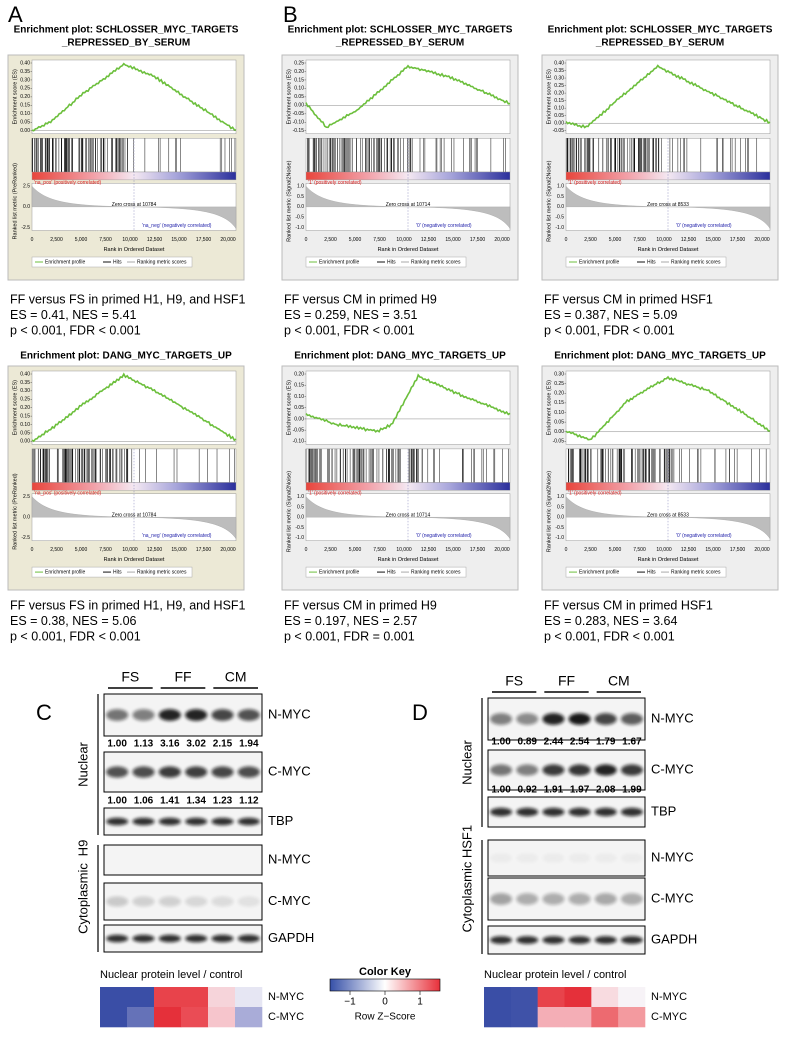 This screenshot has height=1050, width=793. What do you see at coordinates (528, 790) in the screenshot?
I see `quantification: 0.92` at bounding box center [528, 790].